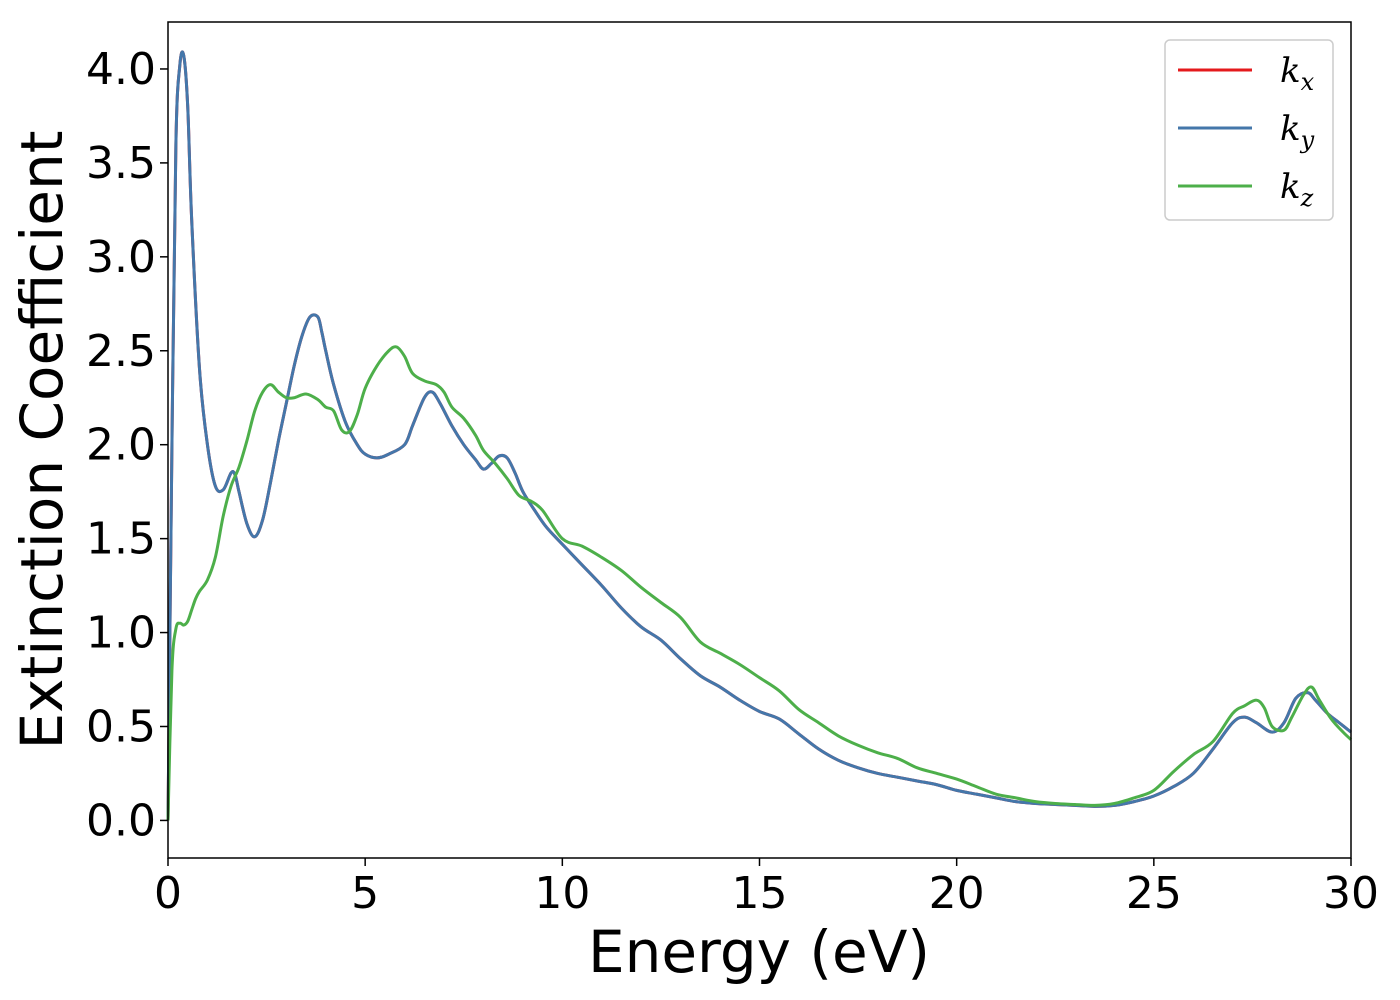  I want to click on y-tick-label: 2.0, so click(121, 445).